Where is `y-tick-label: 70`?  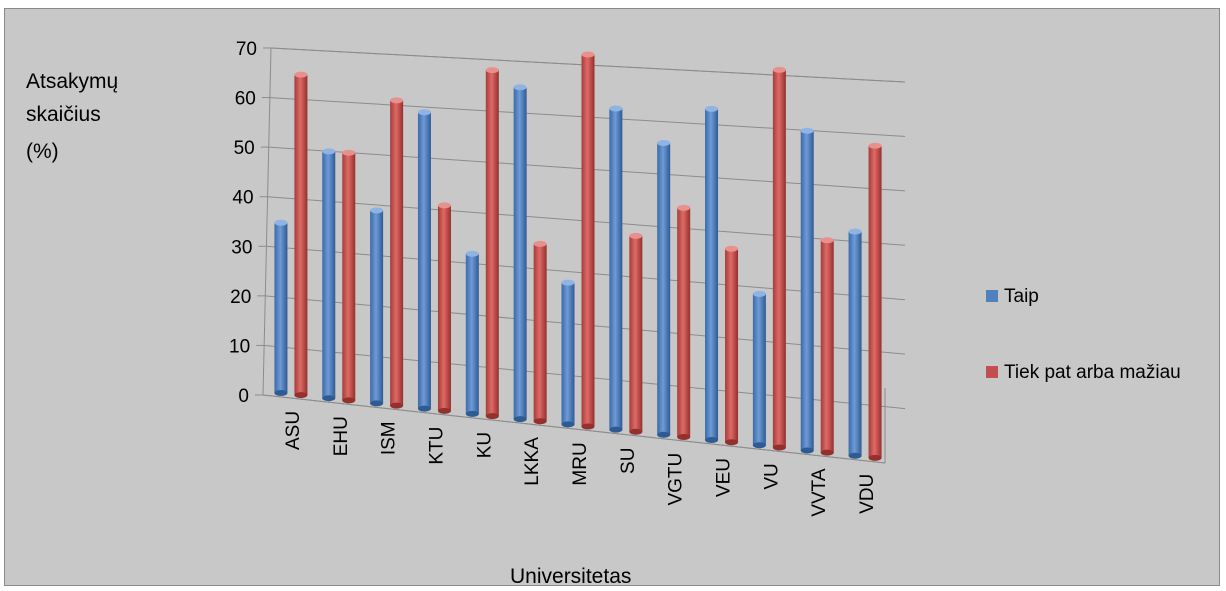 y-tick-label: 70 is located at coordinates (246, 49).